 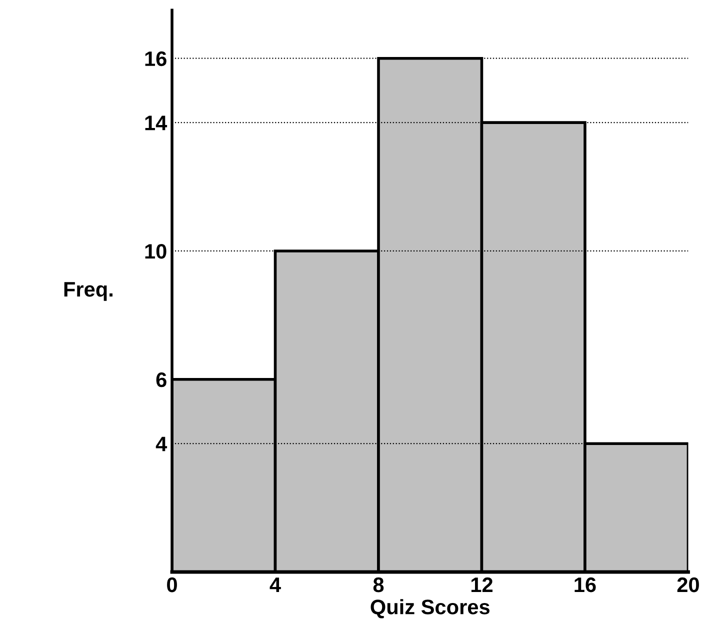 What do you see at coordinates (161, 380) in the screenshot?
I see `y-tick-label: 6` at bounding box center [161, 380].